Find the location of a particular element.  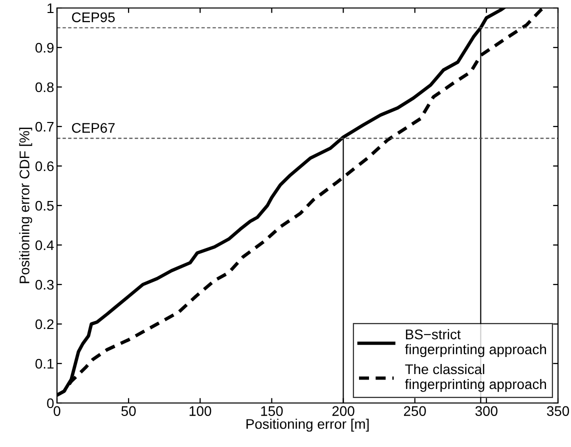

legend-label: The classical fingerprinting approach is located at coordinates (475, 378).